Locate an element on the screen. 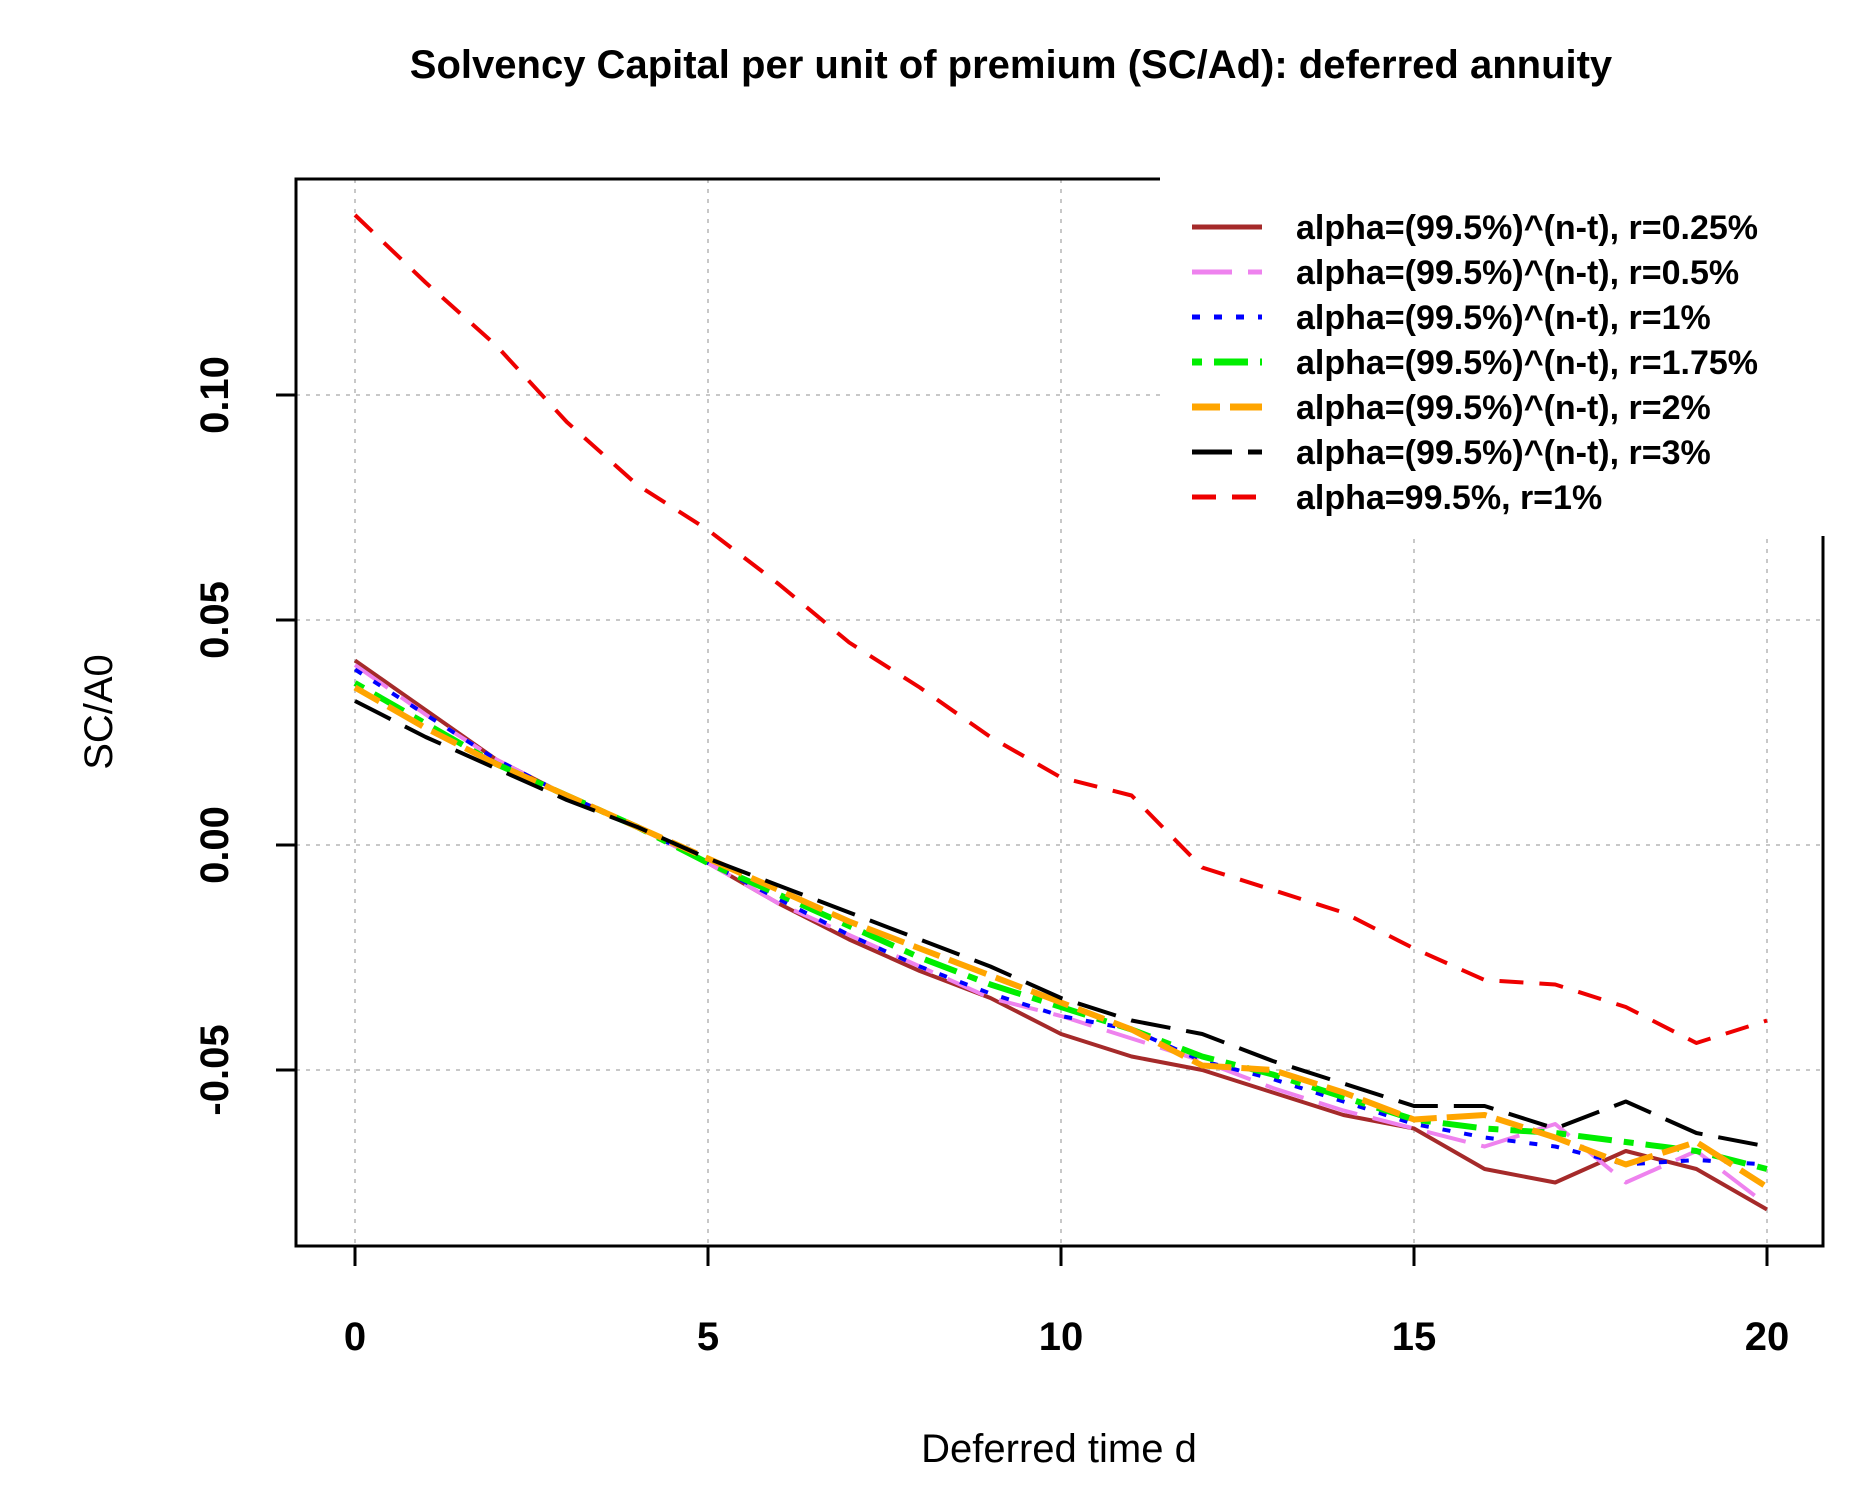  y-tick-label-1: 0.00 is located at coordinates (215, 845).